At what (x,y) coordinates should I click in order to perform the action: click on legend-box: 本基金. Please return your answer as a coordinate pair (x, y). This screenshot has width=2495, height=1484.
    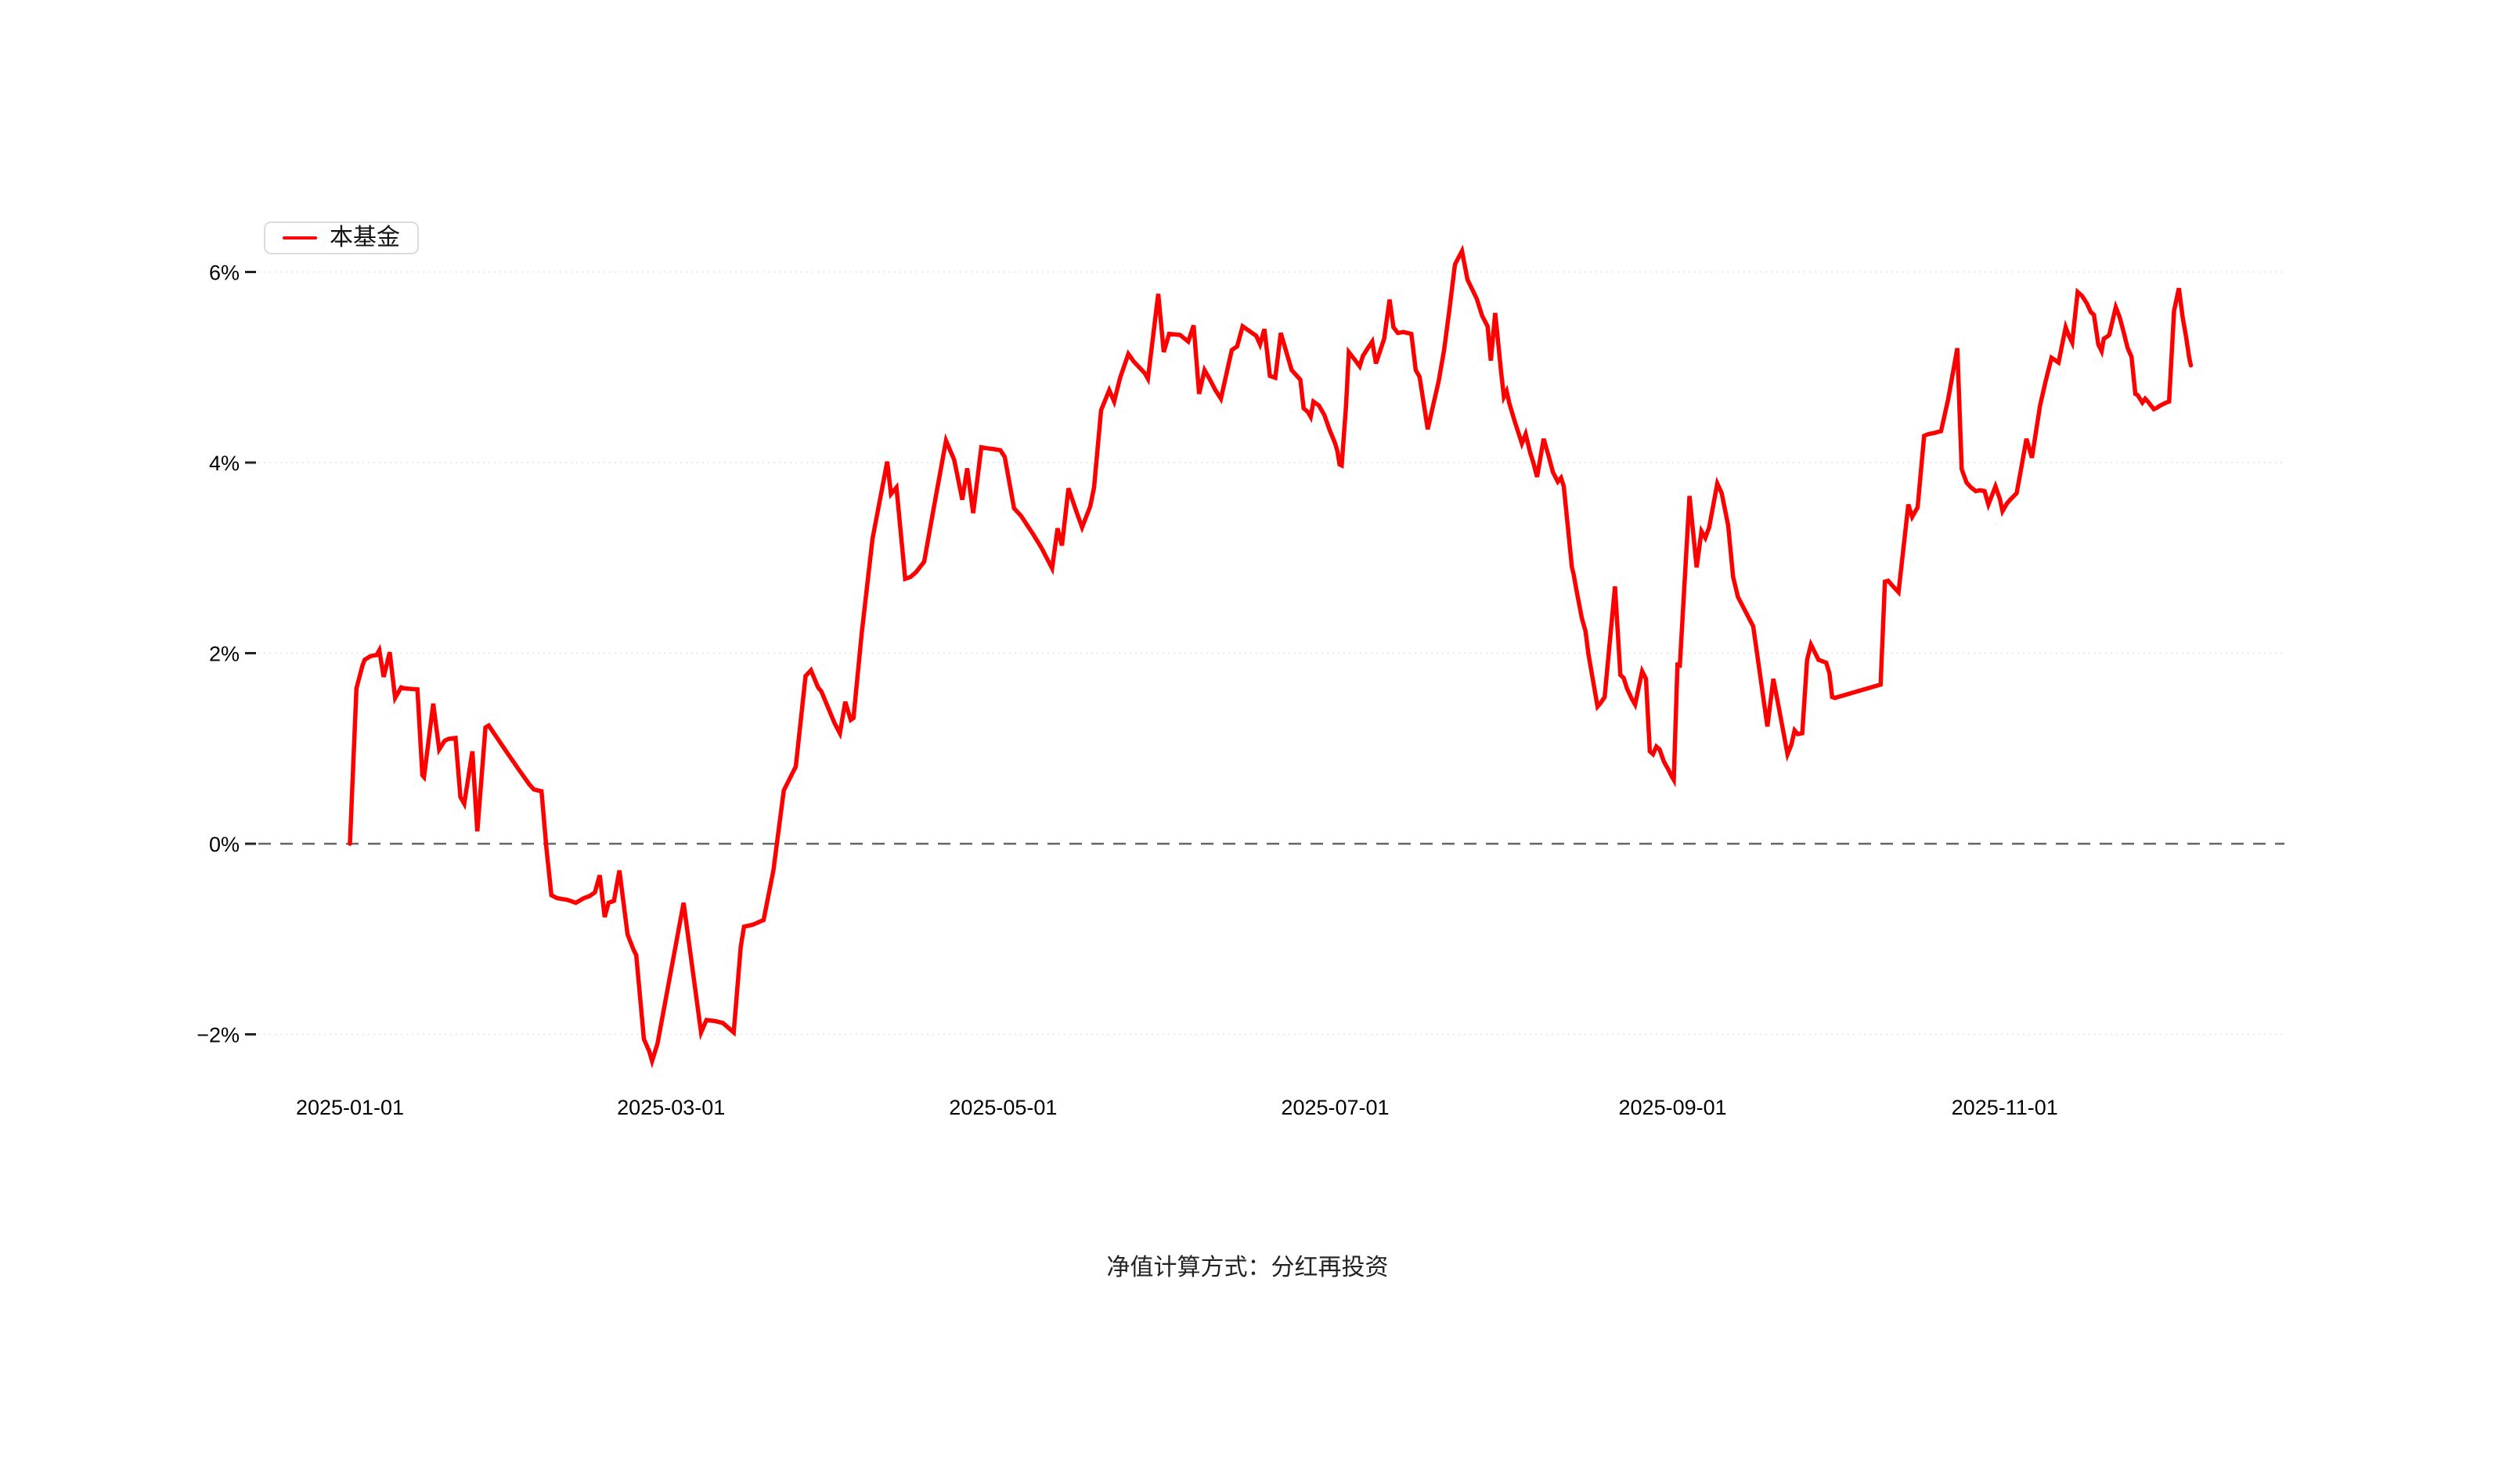
    Looking at the image, I should click on (342, 238).